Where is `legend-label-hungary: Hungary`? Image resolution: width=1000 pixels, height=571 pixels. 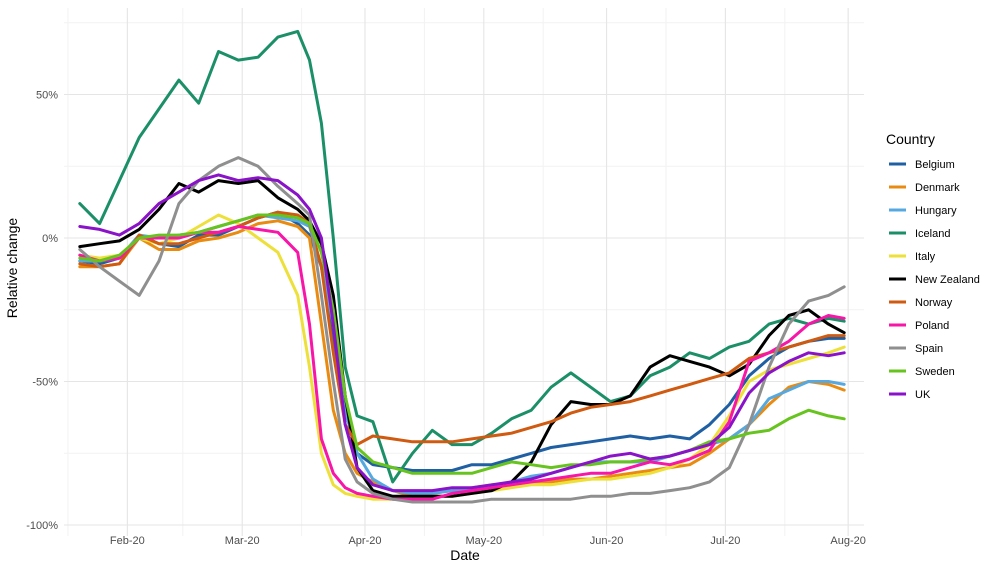 legend-label-hungary: Hungary is located at coordinates (936, 211).